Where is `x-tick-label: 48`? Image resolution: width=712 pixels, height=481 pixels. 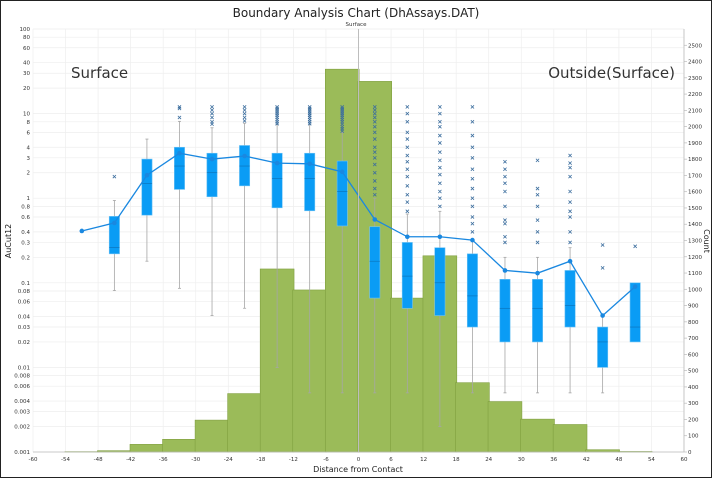 x-tick-label: 48 is located at coordinates (618, 460).